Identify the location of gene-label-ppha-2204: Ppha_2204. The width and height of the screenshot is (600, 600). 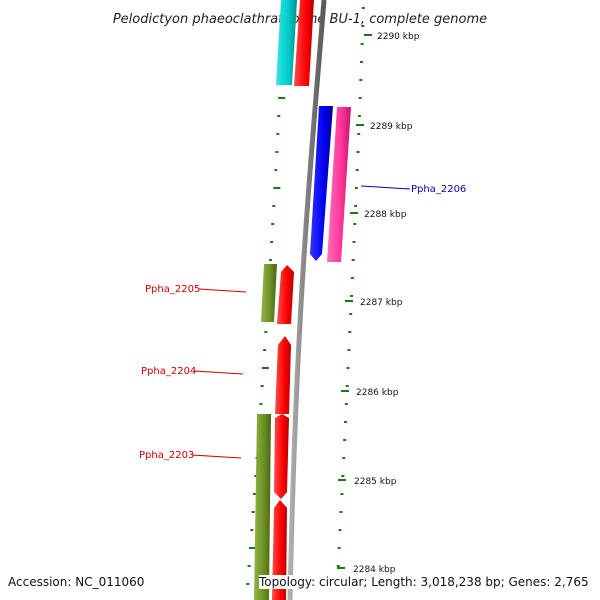
(168, 371).